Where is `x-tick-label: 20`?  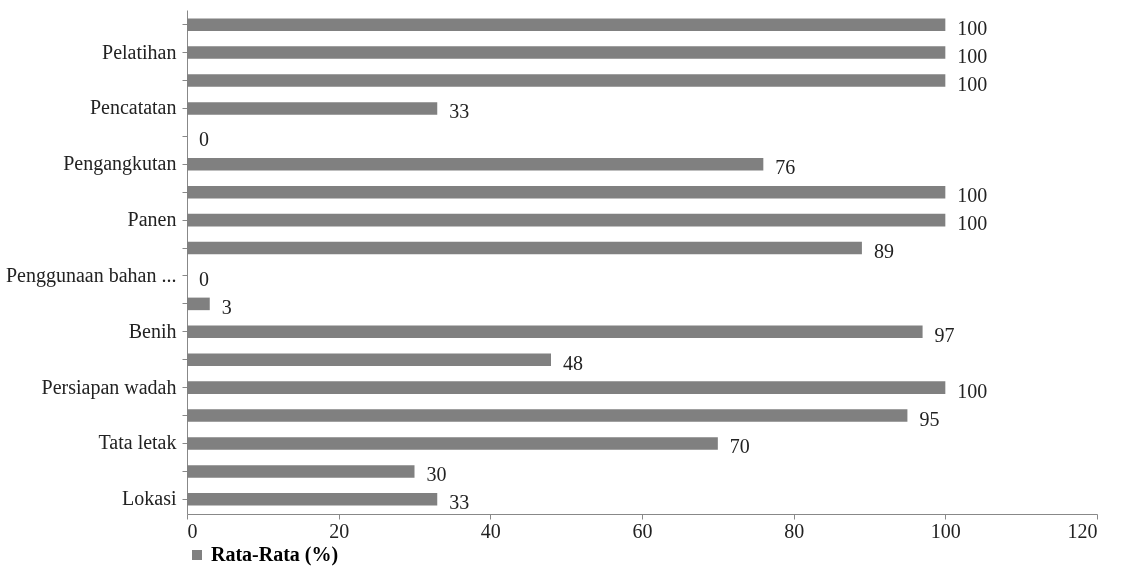
x-tick-label: 20 is located at coordinates (339, 530).